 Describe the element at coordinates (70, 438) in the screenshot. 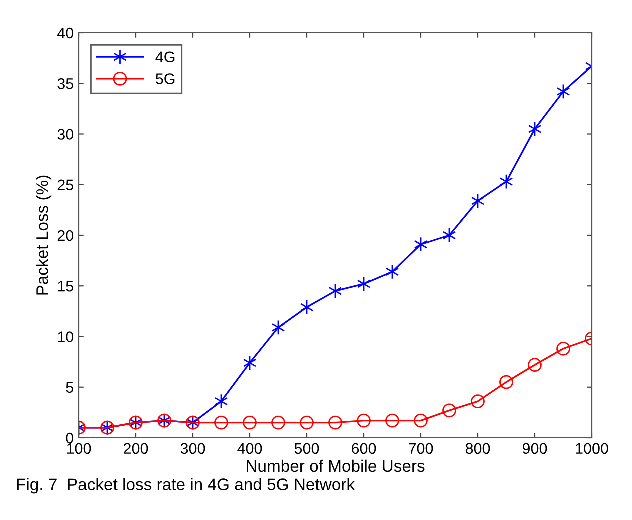

I see `y-tick-label: 0` at that location.